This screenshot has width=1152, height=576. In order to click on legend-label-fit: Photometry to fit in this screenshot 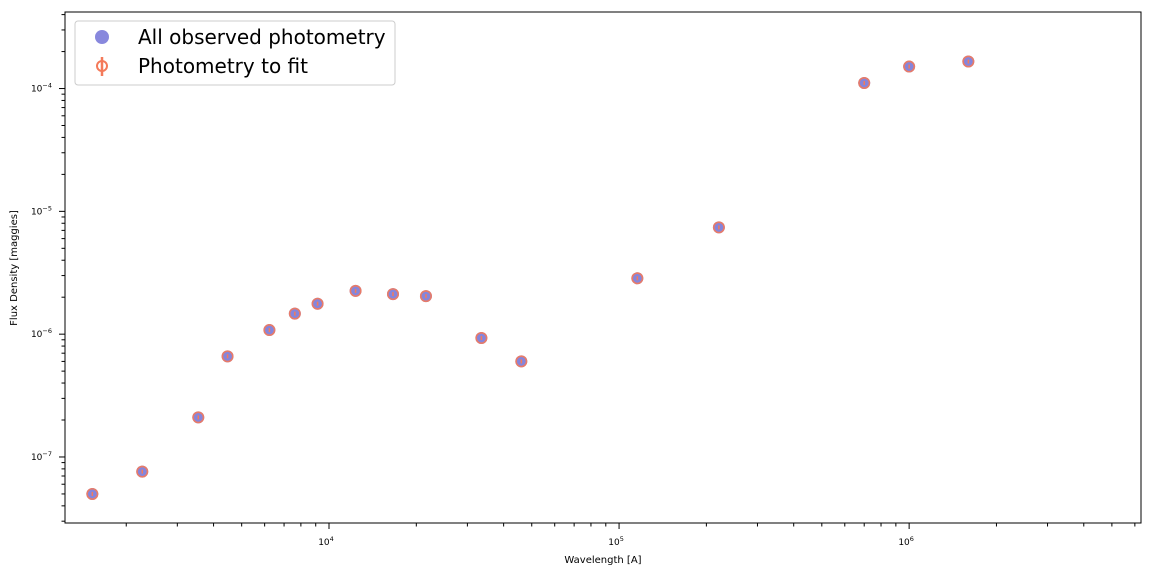, I will do `click(223, 66)`.